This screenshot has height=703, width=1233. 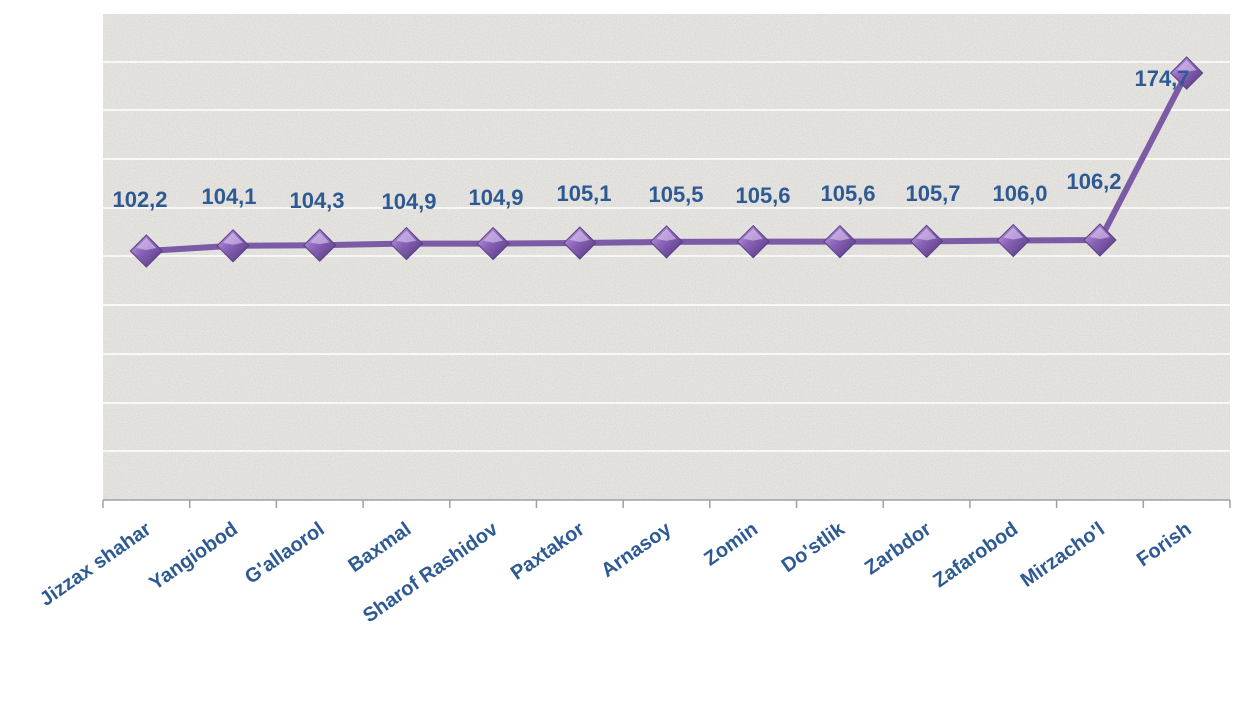 I want to click on data-label: 105,5, so click(x=675, y=194).